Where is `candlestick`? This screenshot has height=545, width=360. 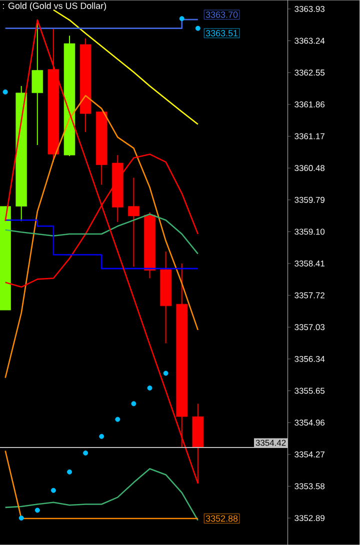 candlestick is located at coordinates (134, 222).